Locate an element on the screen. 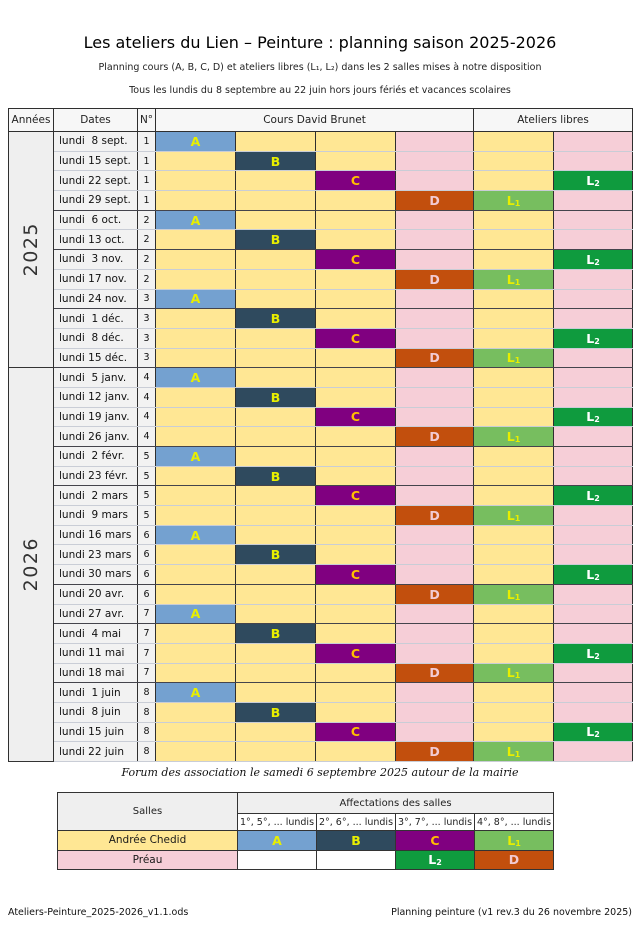  planning-row: lundi 2 mars 5 C L2 is located at coordinates (321, 496).